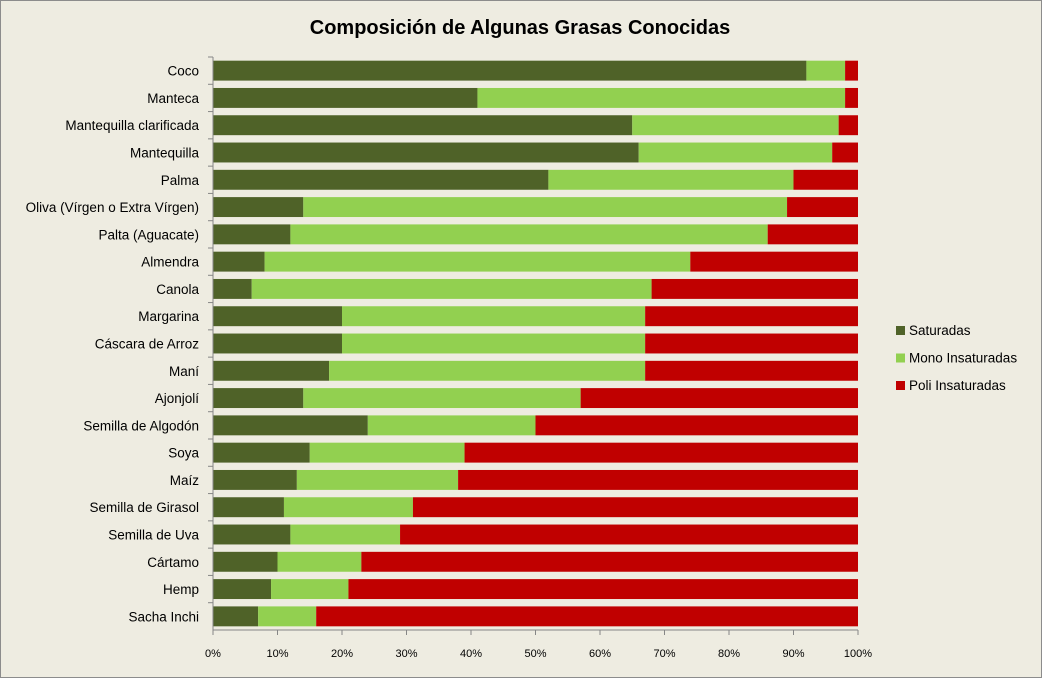 The image size is (1042, 678). Describe the element at coordinates (173, 562) in the screenshot. I see `category-label: Cártamo` at that location.